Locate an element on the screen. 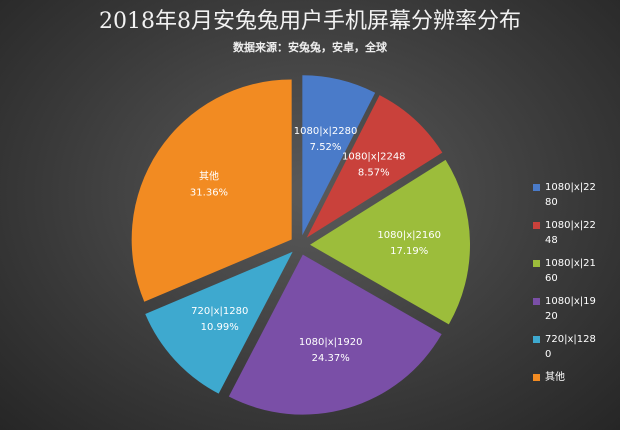  legend-label: 1080|x|1920 is located at coordinates (570, 309).